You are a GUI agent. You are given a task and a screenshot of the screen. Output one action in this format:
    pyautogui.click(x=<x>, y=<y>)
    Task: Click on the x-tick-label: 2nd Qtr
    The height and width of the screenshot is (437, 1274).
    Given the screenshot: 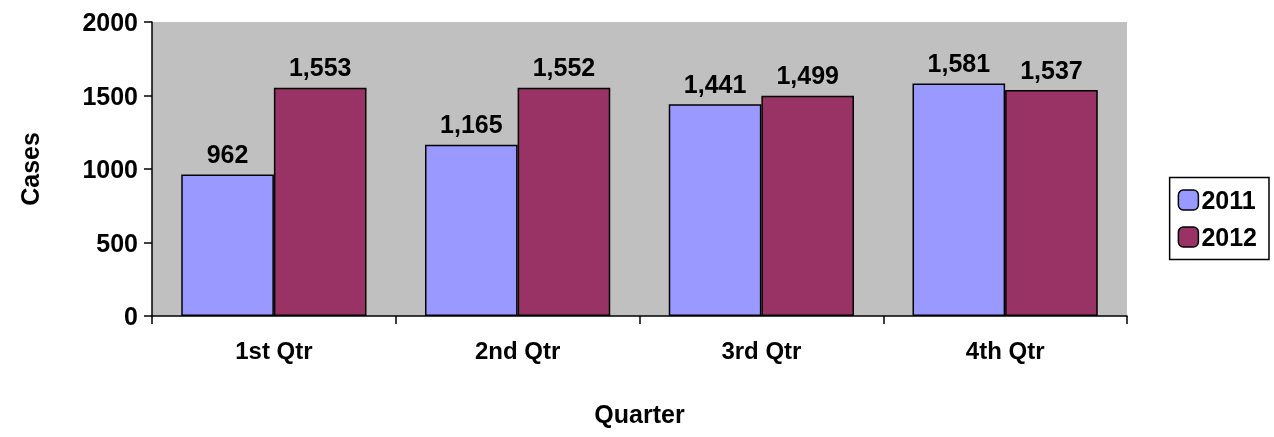 What is the action you would take?
    pyautogui.click(x=517, y=350)
    